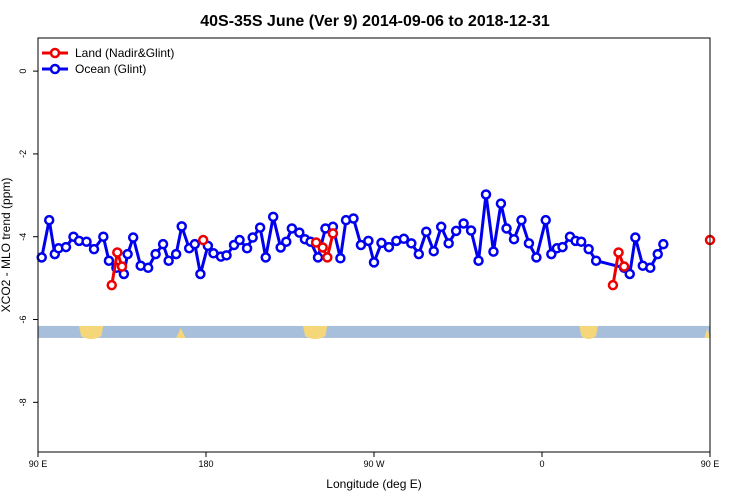  I want to click on y-axis: 0 -2 -4 -6 -8, so click(28, 237).